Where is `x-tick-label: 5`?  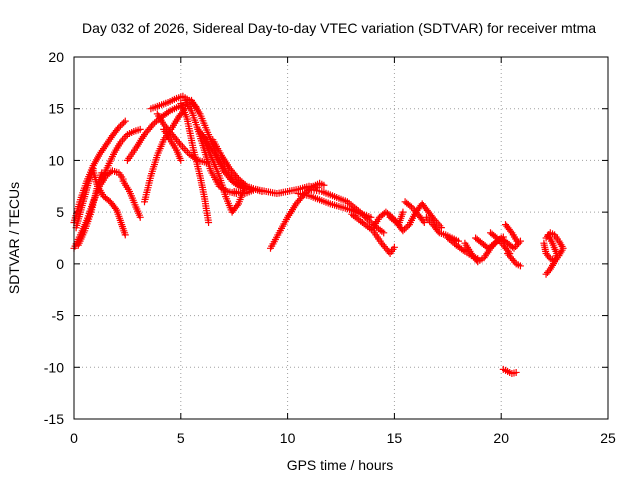
x-tick-label: 5 is located at coordinates (181, 438).